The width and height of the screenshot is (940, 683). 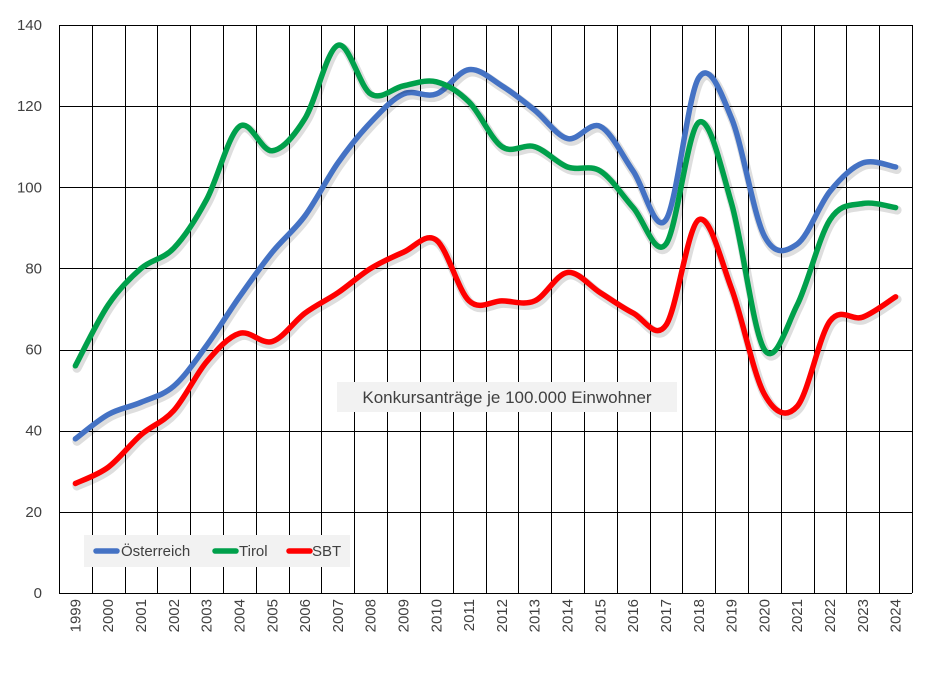 What do you see at coordinates (33, 268) in the screenshot?
I see `y-tick-label: 80` at bounding box center [33, 268].